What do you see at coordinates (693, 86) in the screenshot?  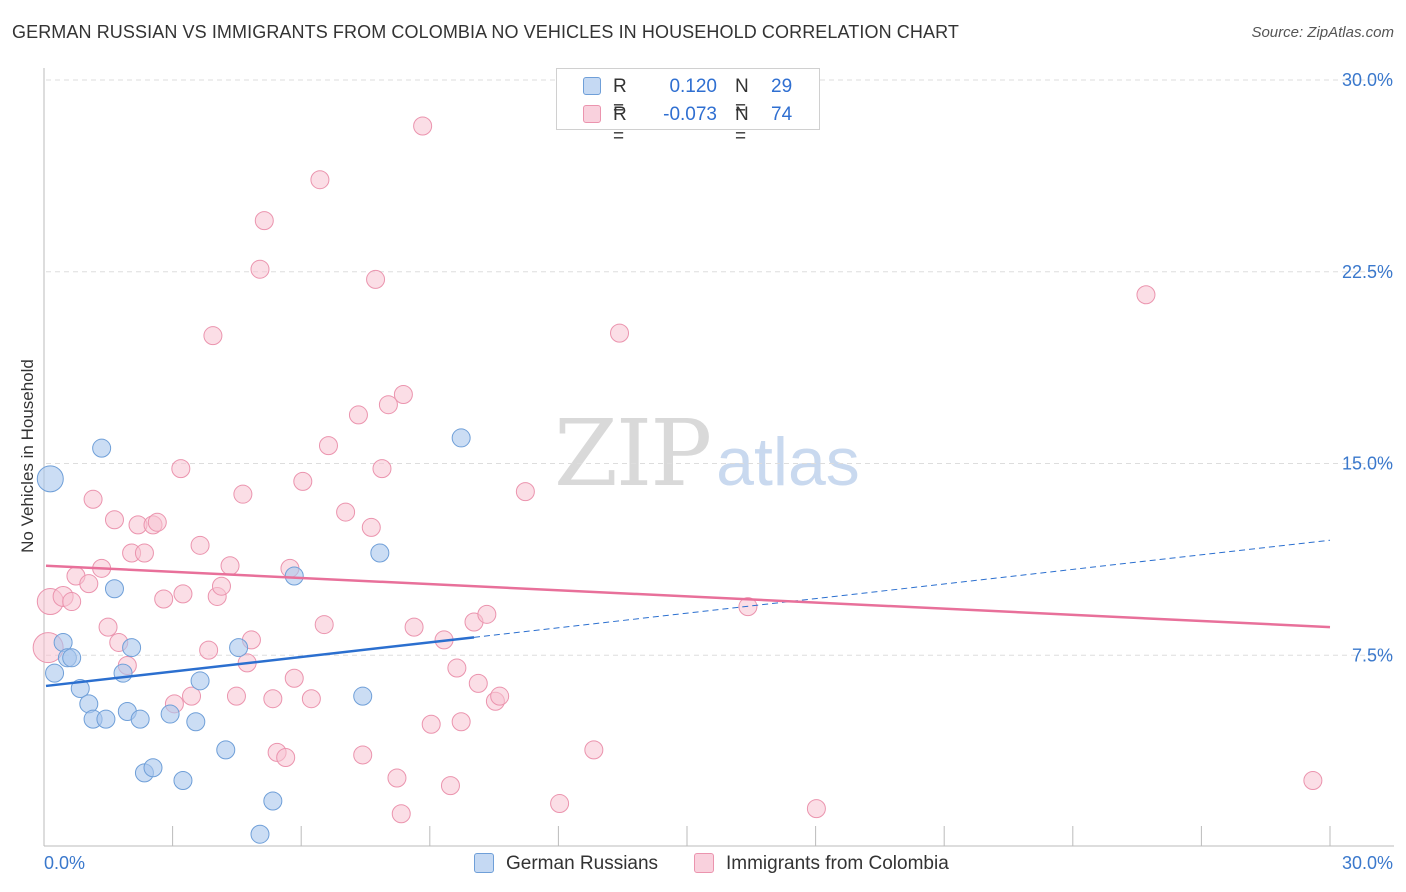 I see `r-value: 0.120` at bounding box center [693, 86].